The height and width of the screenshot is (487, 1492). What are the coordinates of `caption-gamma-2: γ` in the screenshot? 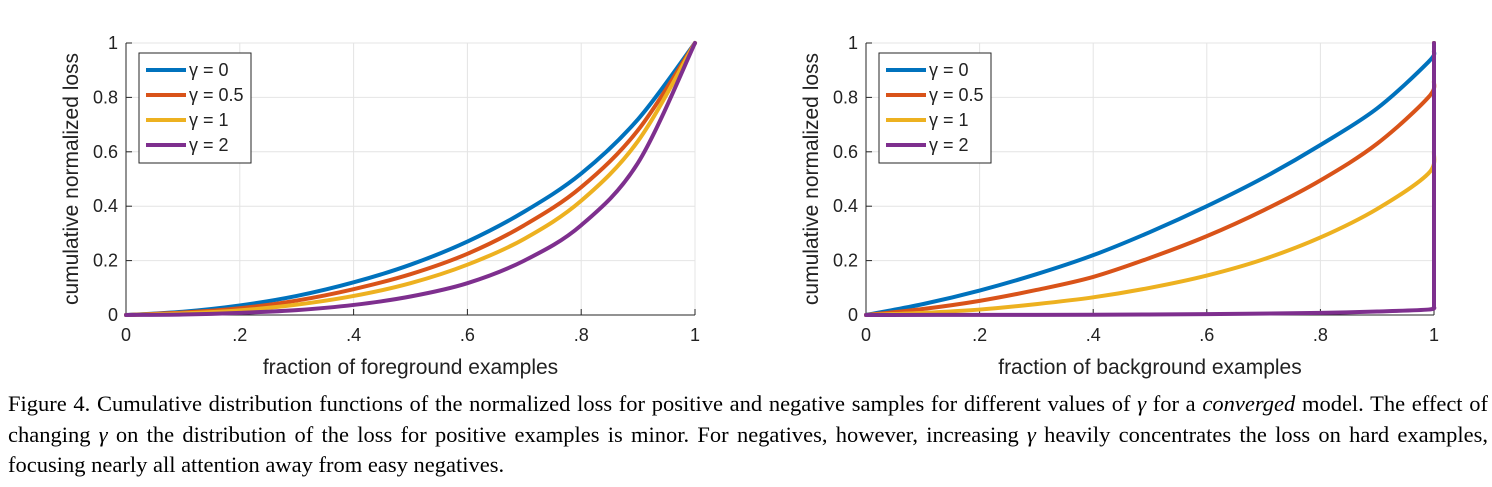 It's located at (103, 434).